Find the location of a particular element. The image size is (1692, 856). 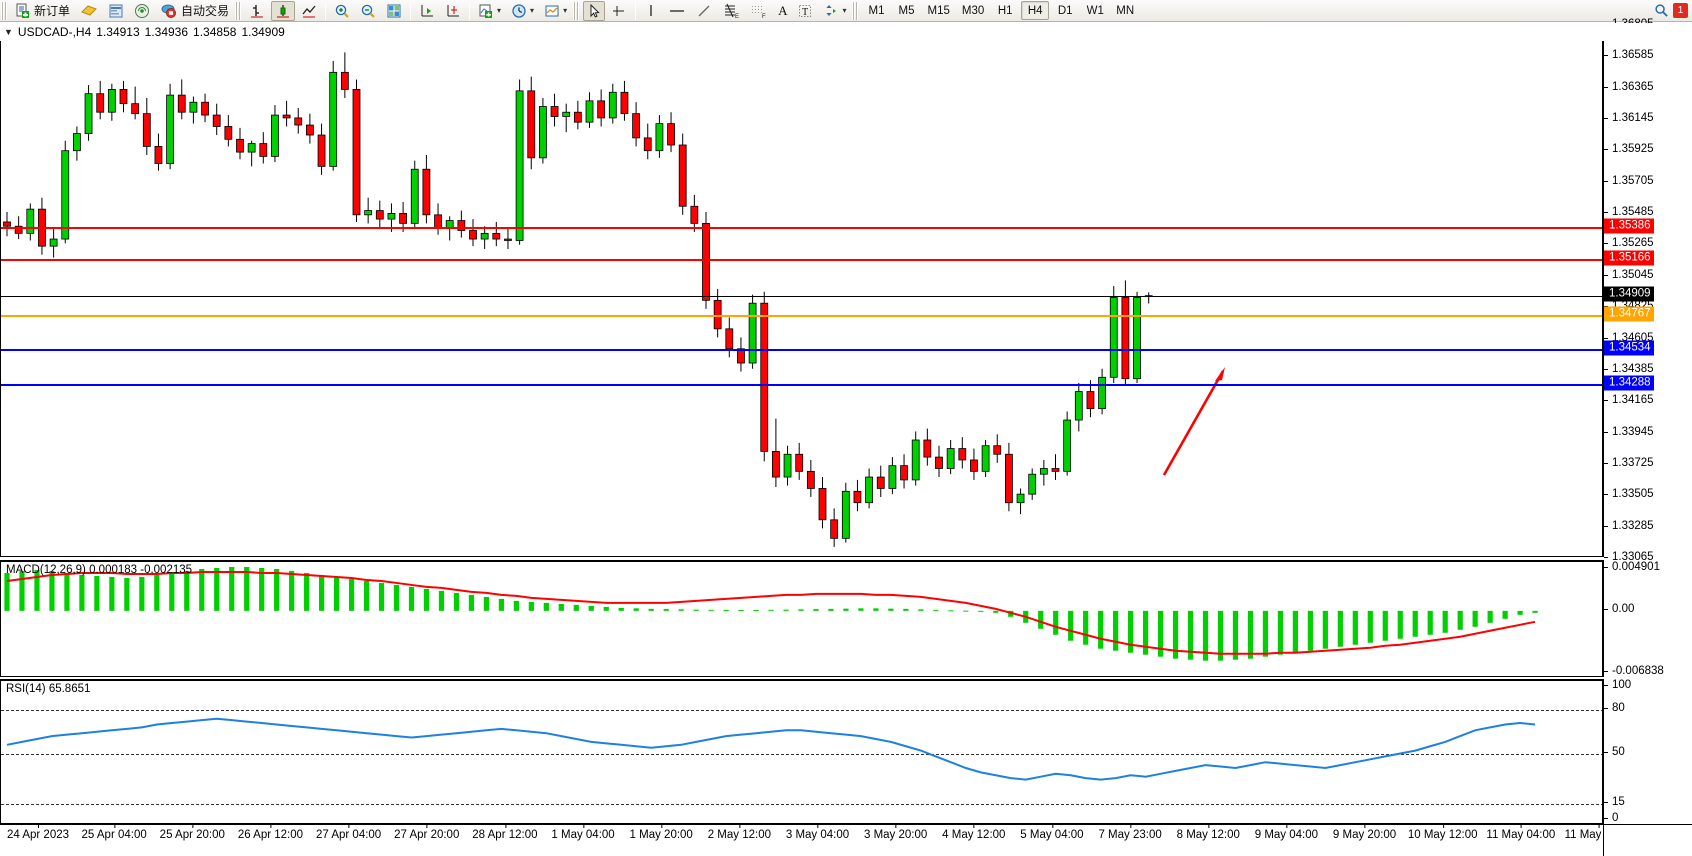

templates-button is located at coordinates (89, 11).